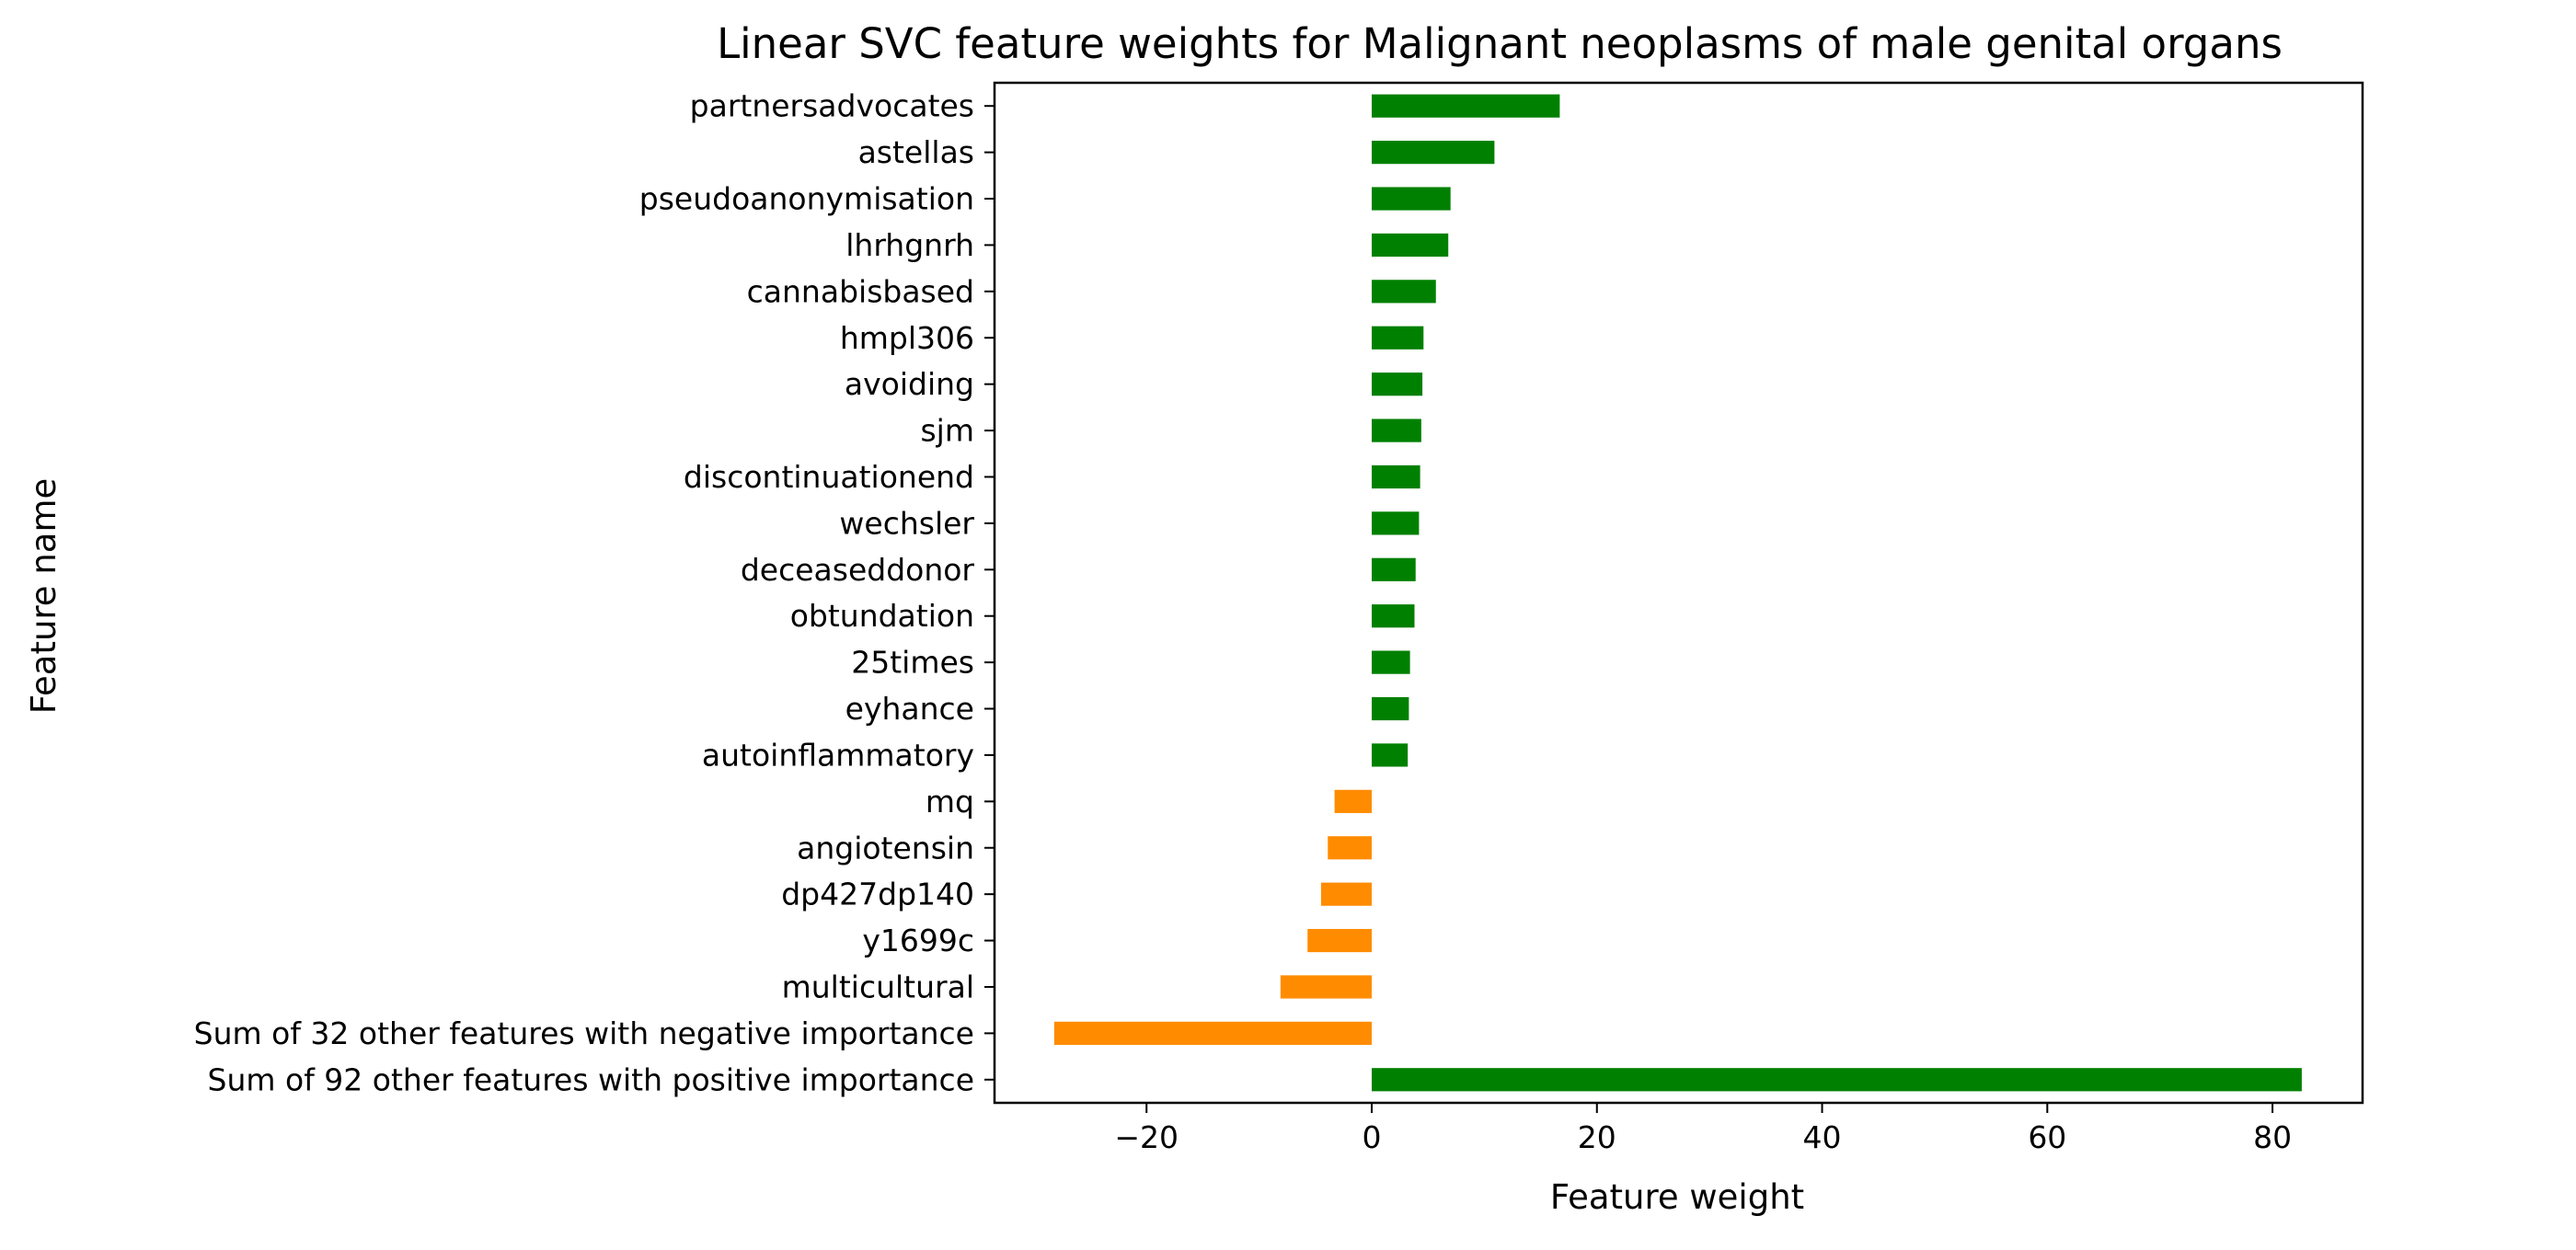  What do you see at coordinates (947, 431) in the screenshot?
I see `y-tick-label: sjm` at bounding box center [947, 431].